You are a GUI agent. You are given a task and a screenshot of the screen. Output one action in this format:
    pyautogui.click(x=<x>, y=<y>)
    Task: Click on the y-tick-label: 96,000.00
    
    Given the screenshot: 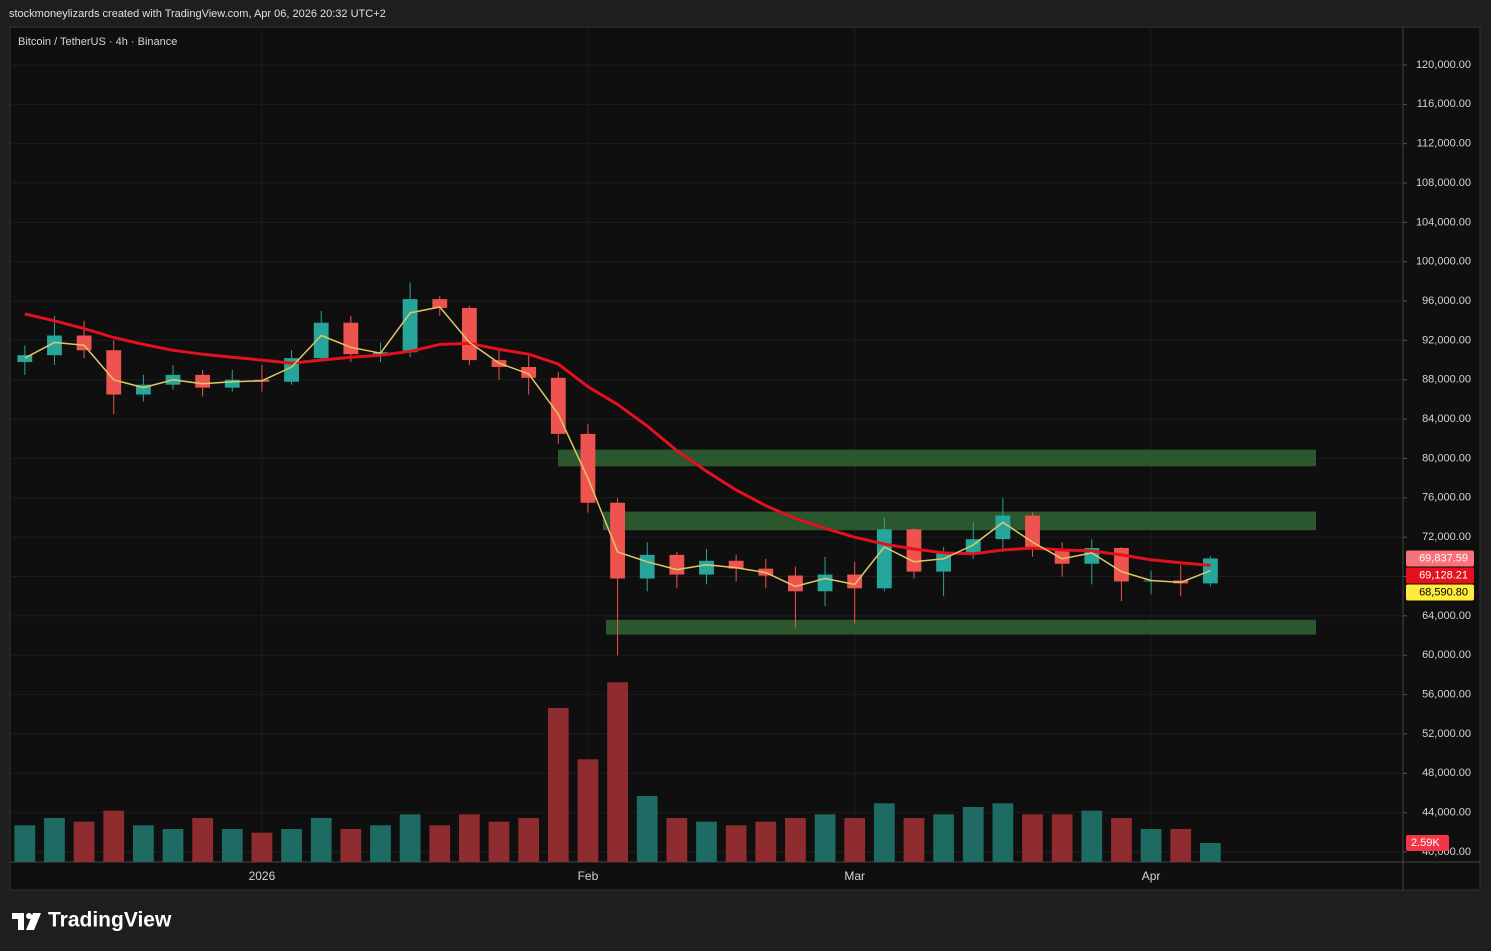 What is the action you would take?
    pyautogui.click(x=1446, y=301)
    